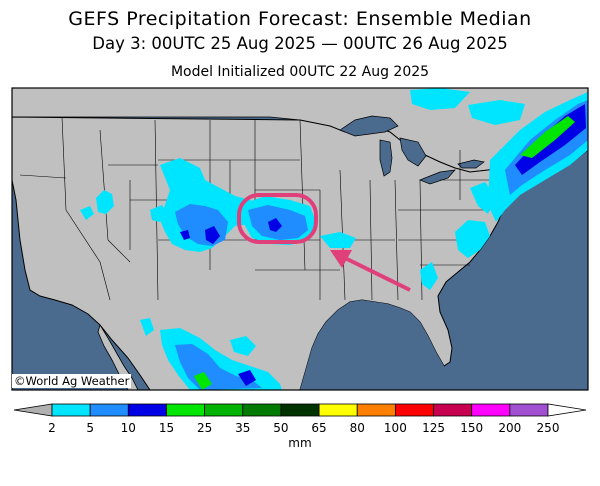 This screenshot has height=486, width=600. I want to click on gulf-of-mexico, so click(375, 345).